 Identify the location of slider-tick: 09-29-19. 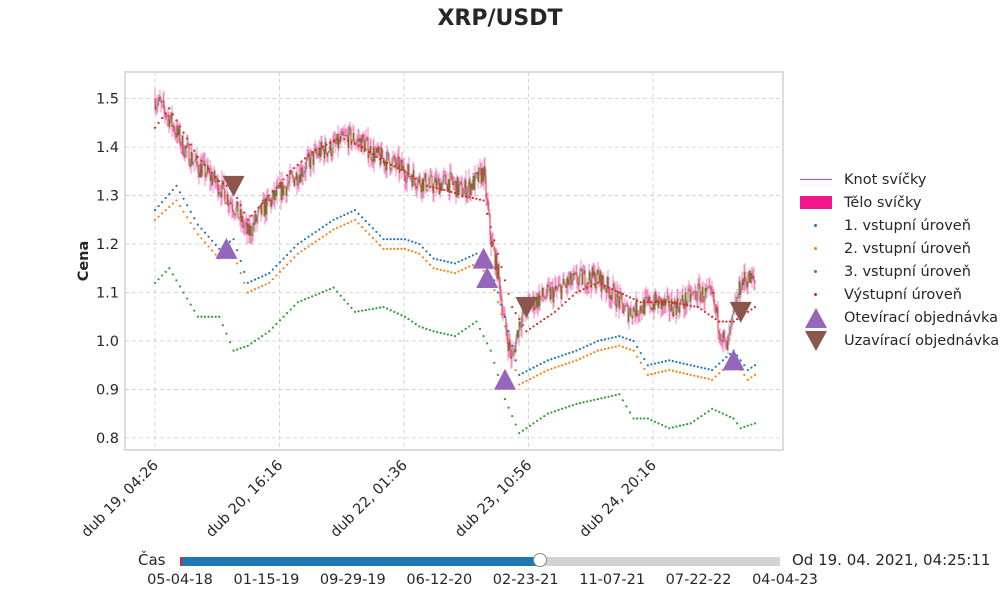
(352, 580).